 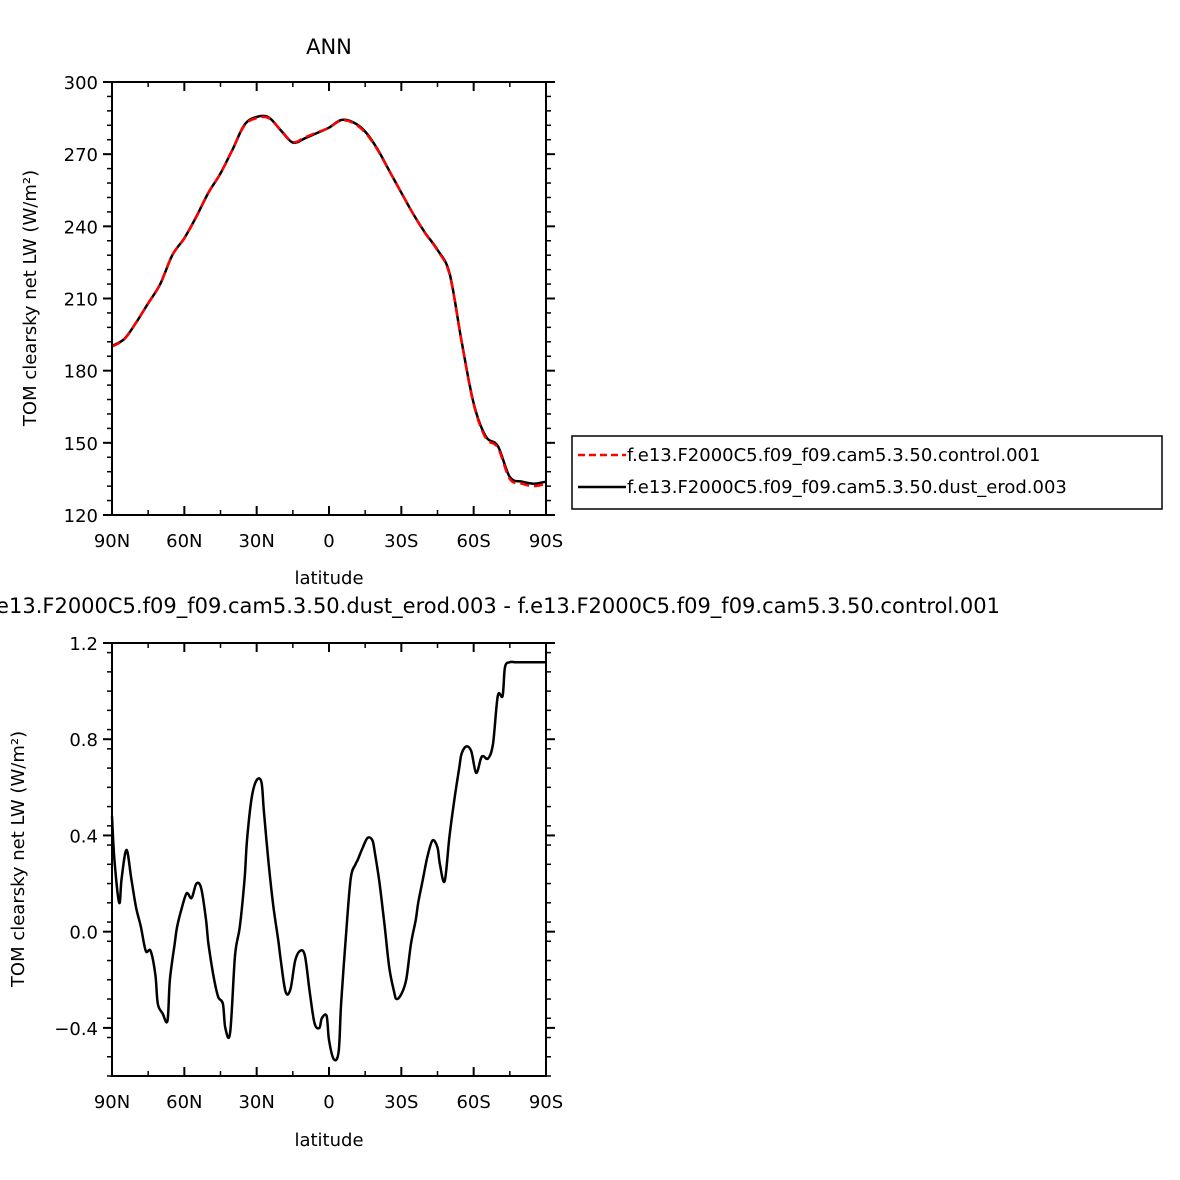 I want to click on y-tick-label: 120, so click(x=81, y=516).